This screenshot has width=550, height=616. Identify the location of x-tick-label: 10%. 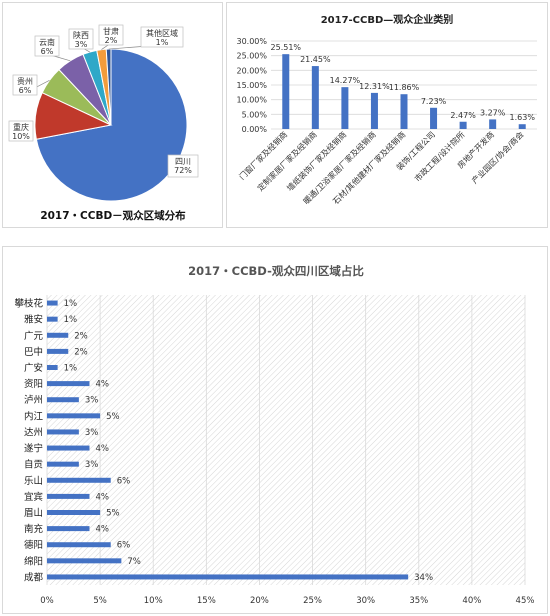
(153, 601).